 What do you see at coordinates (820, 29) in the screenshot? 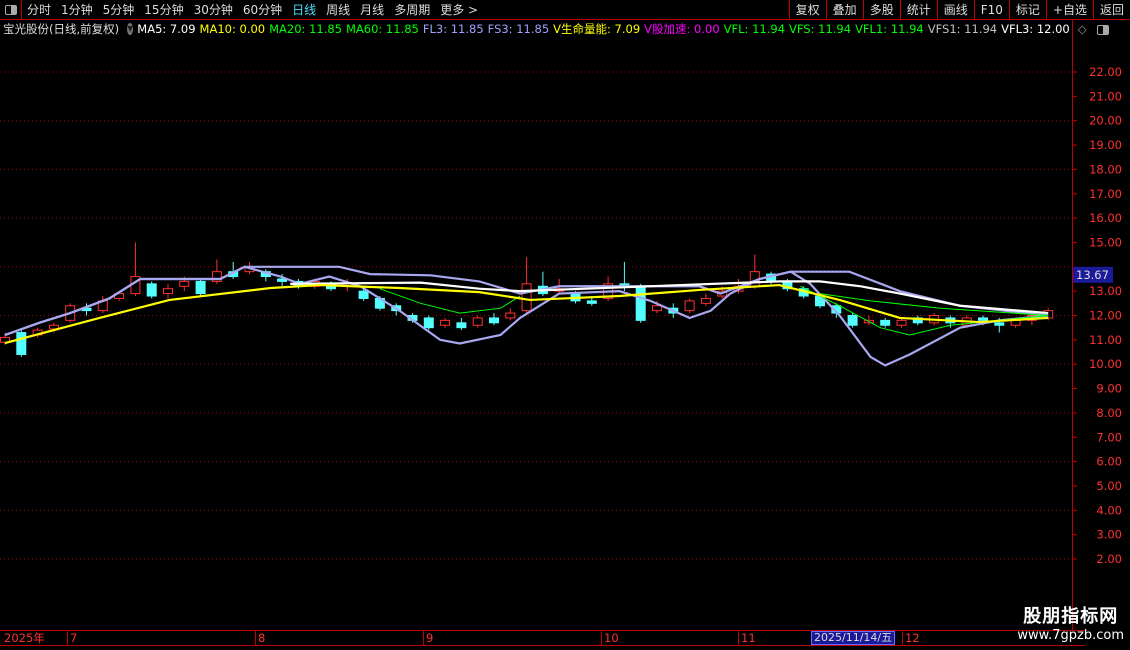
I see `legend-item: VFS: 11.94` at bounding box center [820, 29].